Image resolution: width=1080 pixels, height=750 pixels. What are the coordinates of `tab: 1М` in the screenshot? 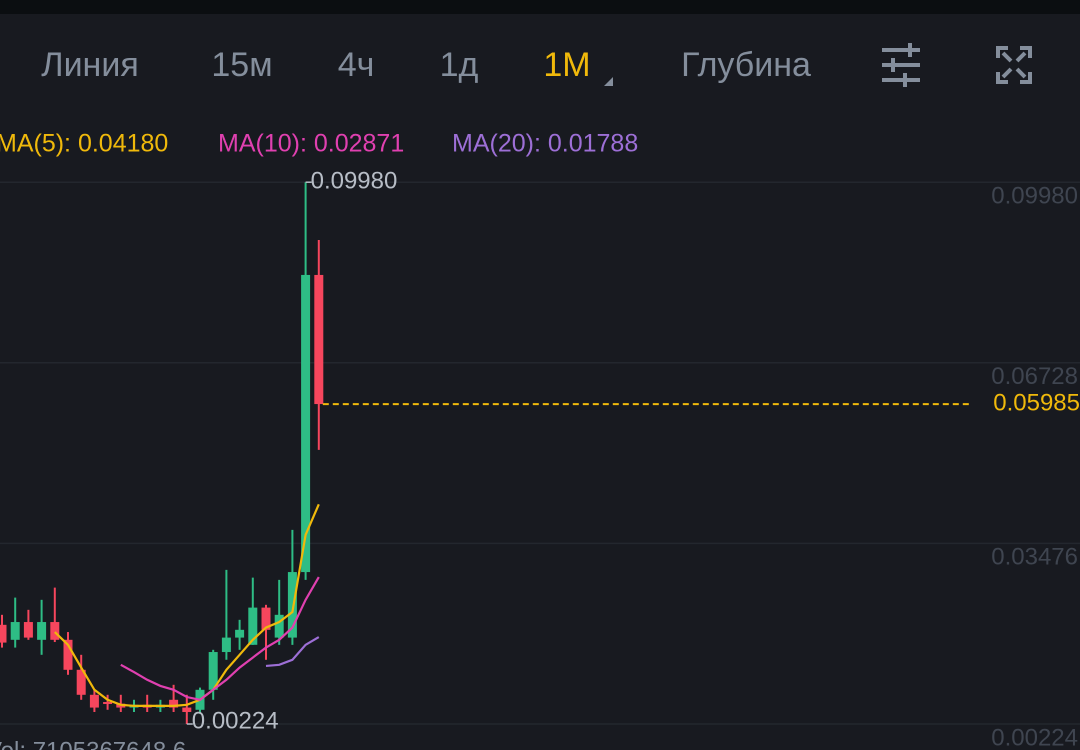 It's located at (566, 65).